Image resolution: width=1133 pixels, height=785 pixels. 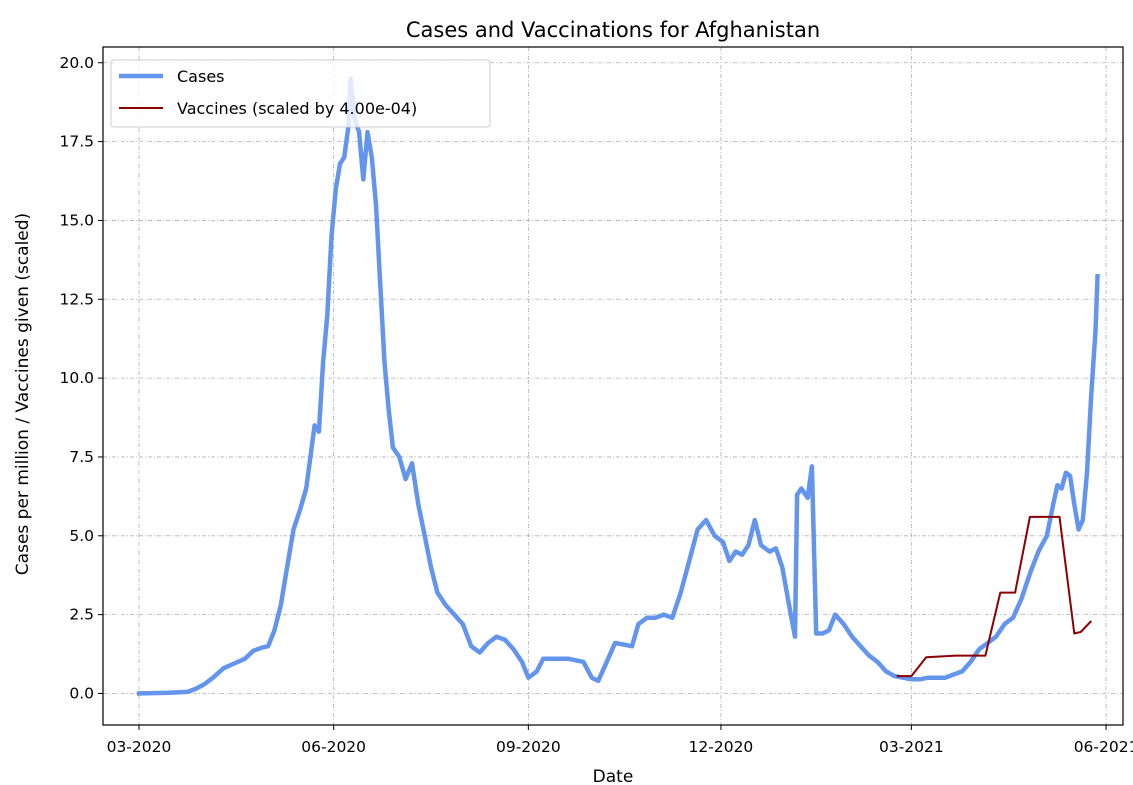 What do you see at coordinates (201, 76) in the screenshot?
I see `legend-label-cases: Cases` at bounding box center [201, 76].